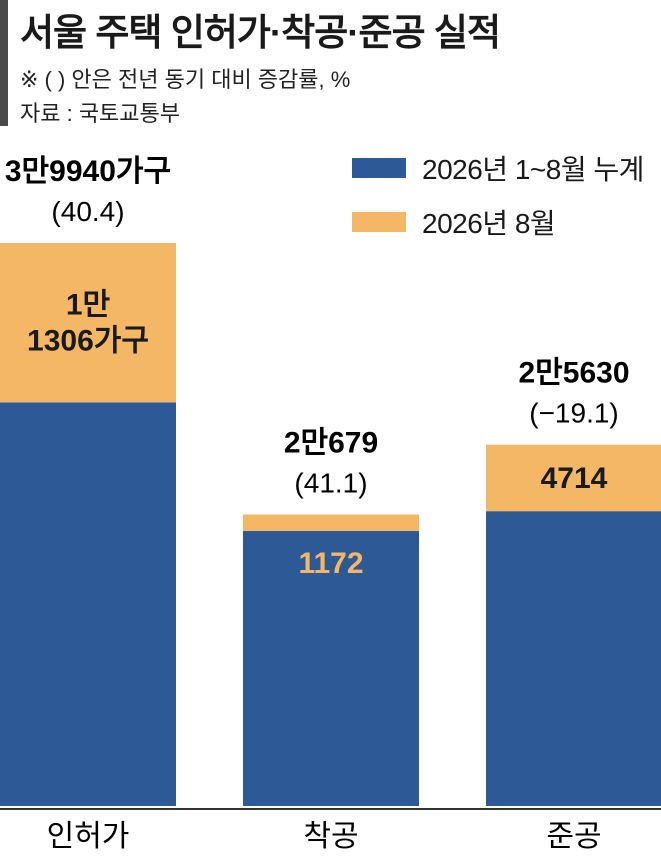 This screenshot has height=862, width=661. Describe the element at coordinates (185, 79) in the screenshot. I see `change-note: ※ ( ) 안은 전년 동기 대비 증감률, %` at that location.